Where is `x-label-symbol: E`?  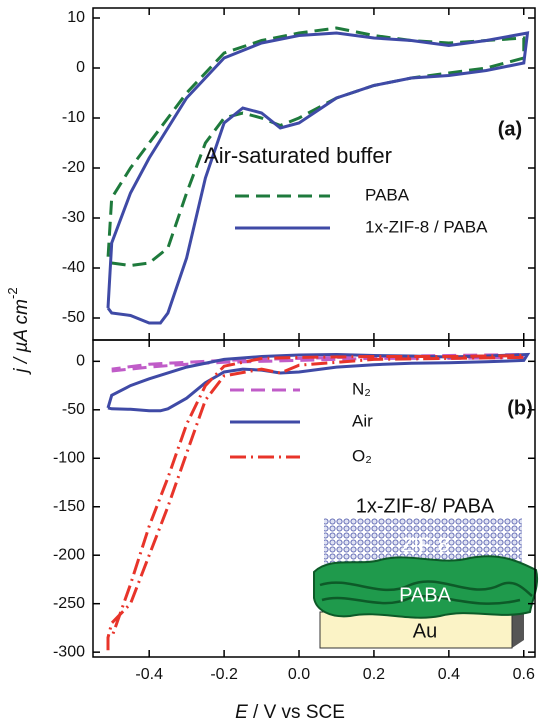
x-label-symbol: E is located at coordinates (241, 712).